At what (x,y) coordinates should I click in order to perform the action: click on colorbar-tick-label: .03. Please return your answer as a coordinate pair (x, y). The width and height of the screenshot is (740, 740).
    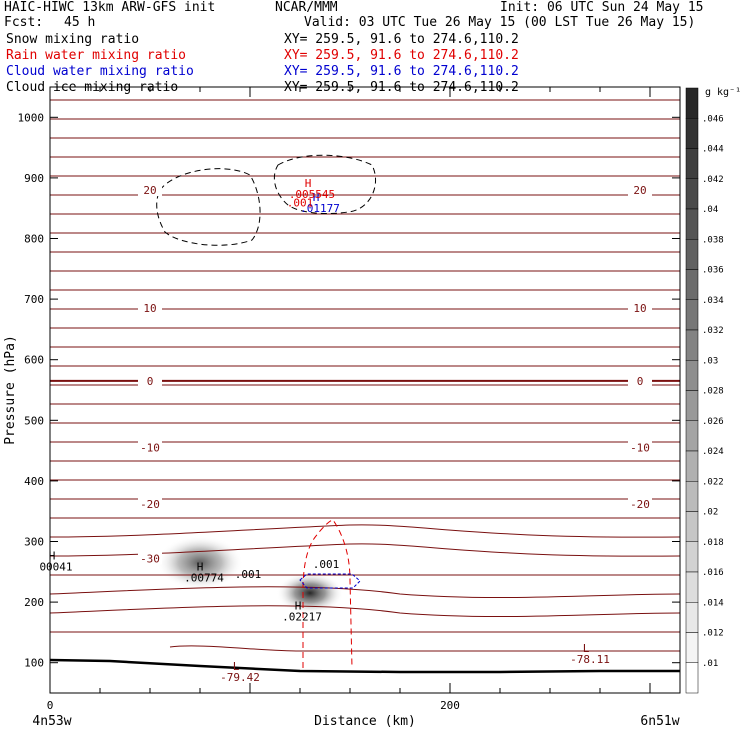
    Looking at the image, I should click on (710, 361).